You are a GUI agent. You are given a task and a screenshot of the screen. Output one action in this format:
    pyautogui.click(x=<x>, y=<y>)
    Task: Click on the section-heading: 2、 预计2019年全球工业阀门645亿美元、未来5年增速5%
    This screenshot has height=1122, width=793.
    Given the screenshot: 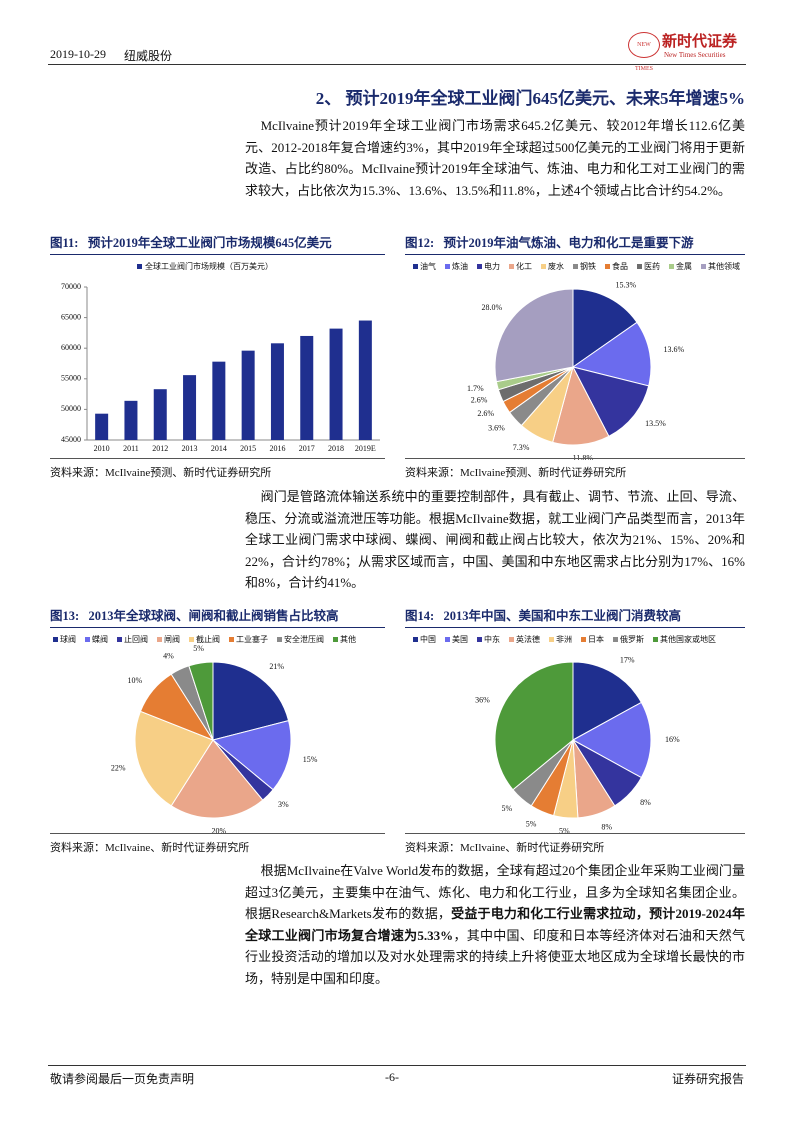 What is the action you would take?
    pyautogui.click(x=530, y=98)
    